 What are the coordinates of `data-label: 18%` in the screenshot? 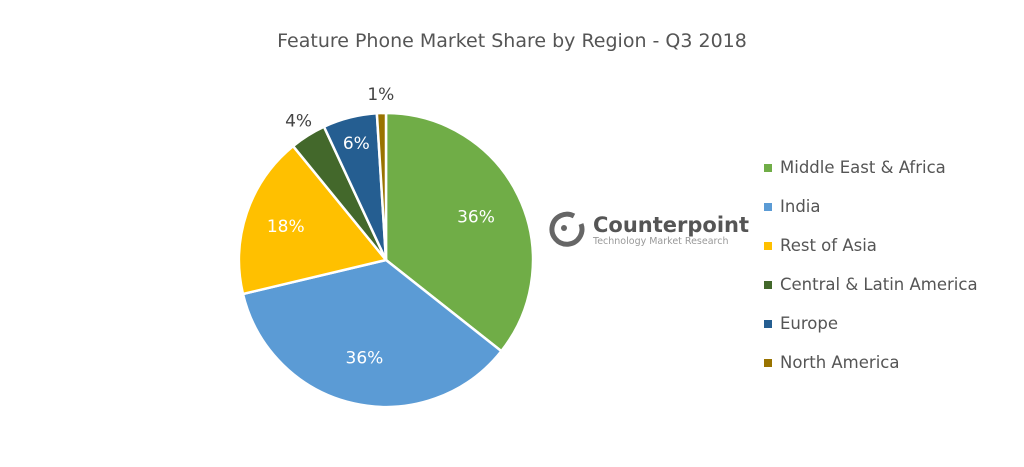 It's located at (286, 227).